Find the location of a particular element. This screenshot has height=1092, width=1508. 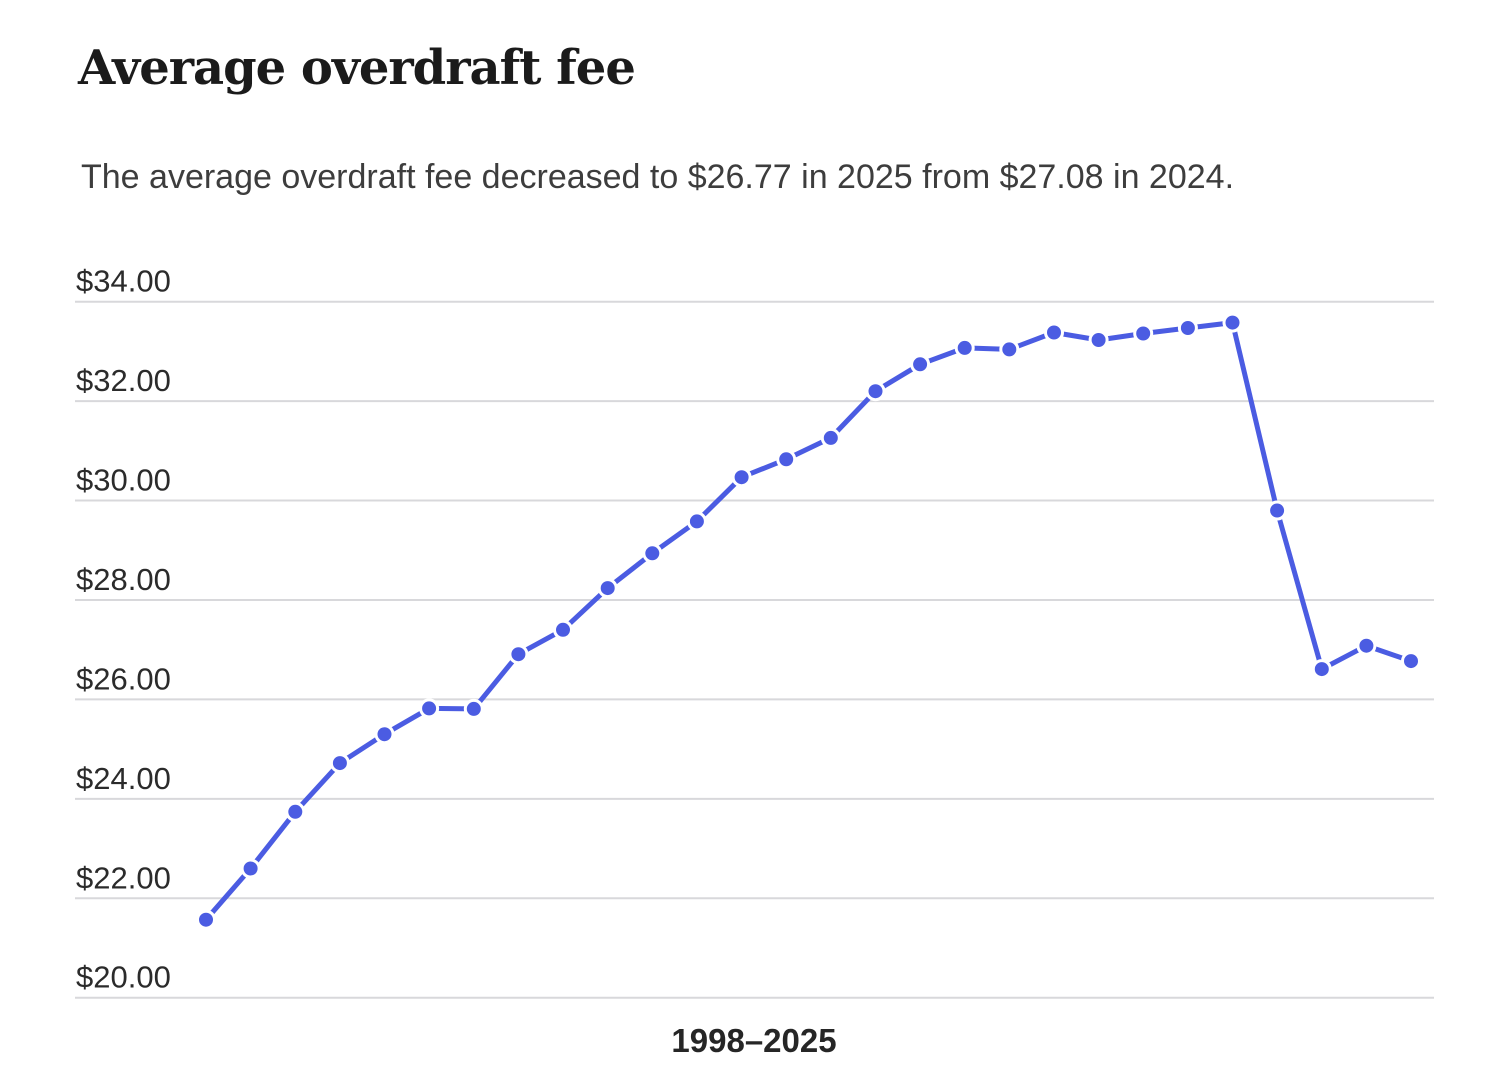

y-tick-label: $24.00 is located at coordinates (123, 778).